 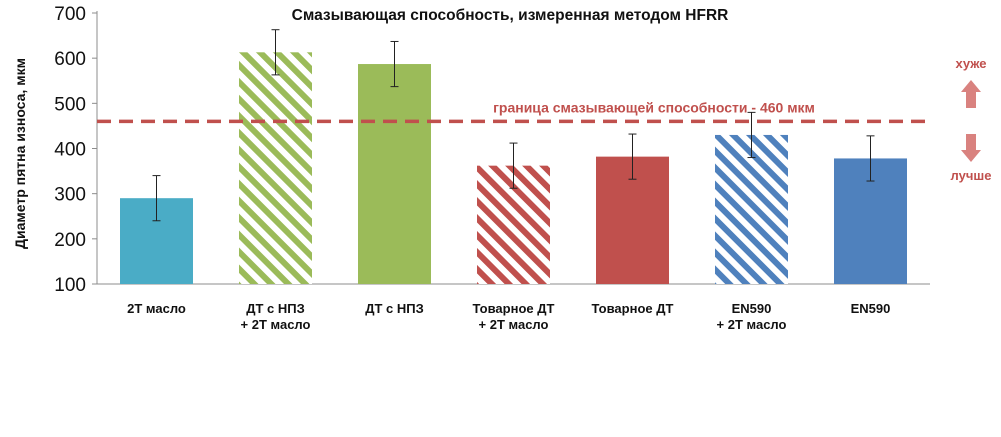 I want to click on category-label-line: 2Т масло, so click(x=156, y=308).